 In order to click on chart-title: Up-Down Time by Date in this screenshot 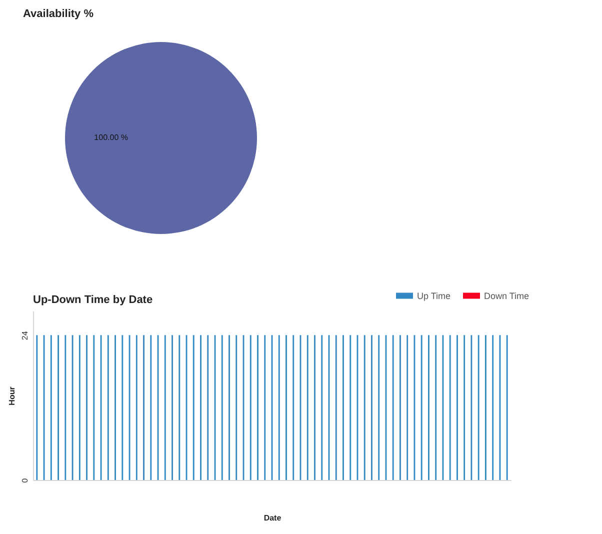, I will do `click(93, 300)`.